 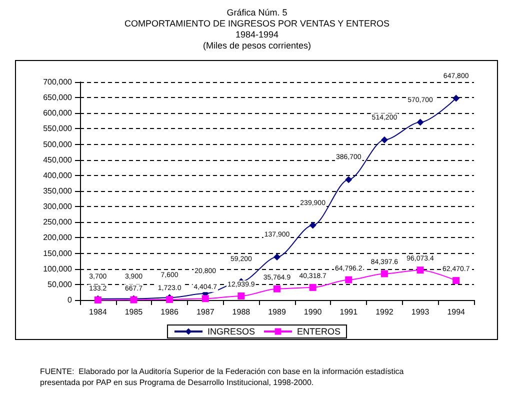 I want to click on x-tick-label: 1989, so click(x=277, y=312).